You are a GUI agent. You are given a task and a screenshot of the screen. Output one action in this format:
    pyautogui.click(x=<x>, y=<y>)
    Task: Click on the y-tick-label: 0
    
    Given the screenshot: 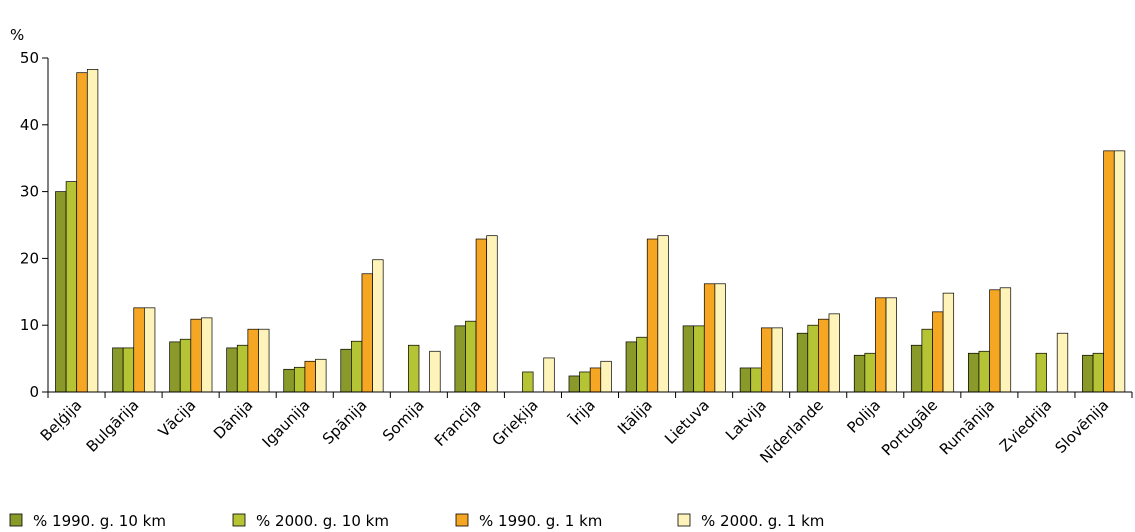 What is the action you would take?
    pyautogui.click(x=34, y=392)
    